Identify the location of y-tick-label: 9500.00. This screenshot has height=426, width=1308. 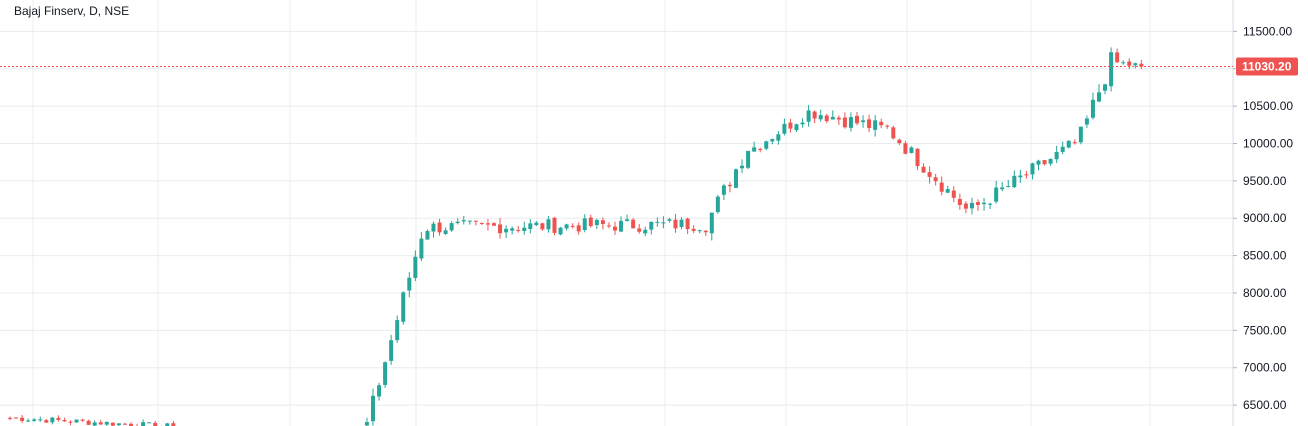
(1265, 181).